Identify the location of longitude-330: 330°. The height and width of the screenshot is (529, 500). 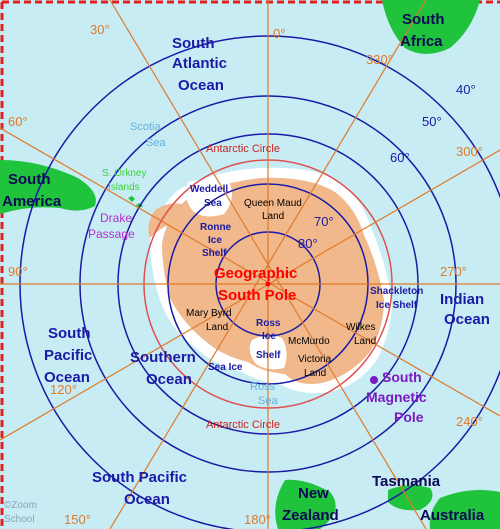
(379, 59).